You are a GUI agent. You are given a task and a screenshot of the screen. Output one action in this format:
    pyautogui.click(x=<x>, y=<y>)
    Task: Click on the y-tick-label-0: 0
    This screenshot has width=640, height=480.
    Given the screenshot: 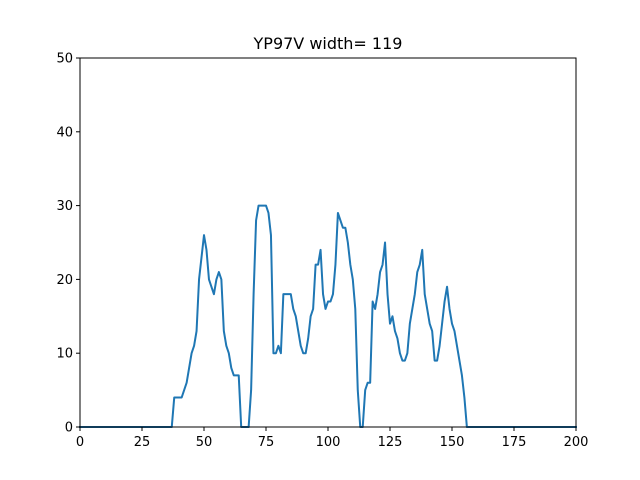 What is the action you would take?
    pyautogui.click(x=69, y=428)
    